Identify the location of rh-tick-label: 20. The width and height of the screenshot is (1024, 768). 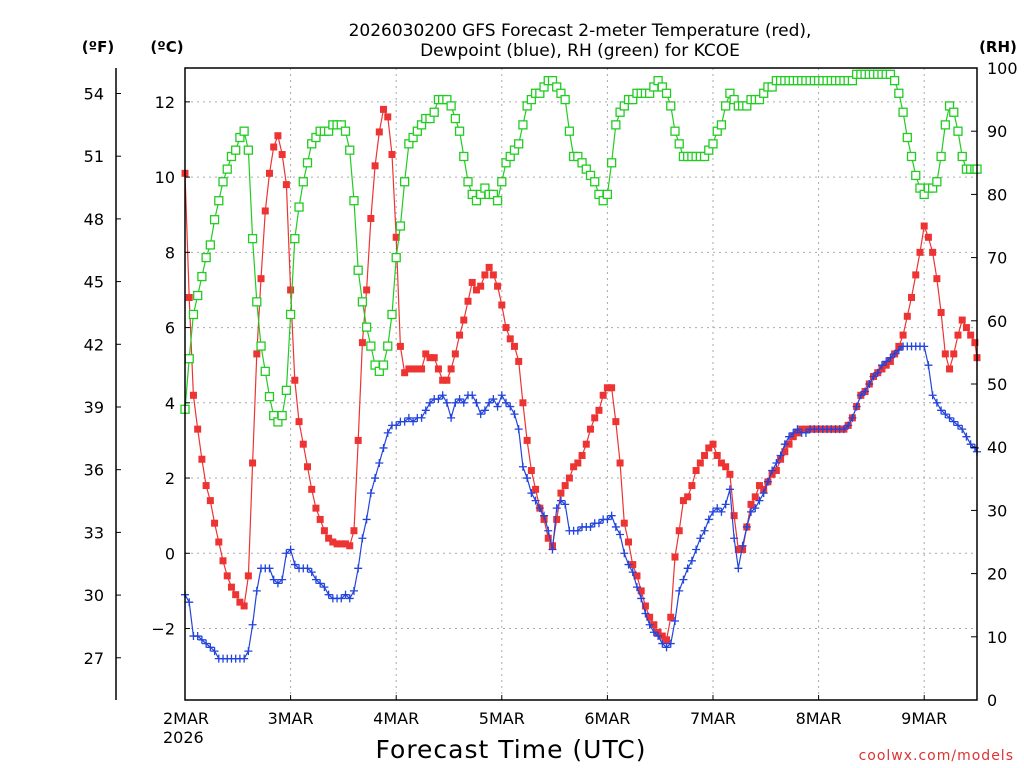
(997, 574).